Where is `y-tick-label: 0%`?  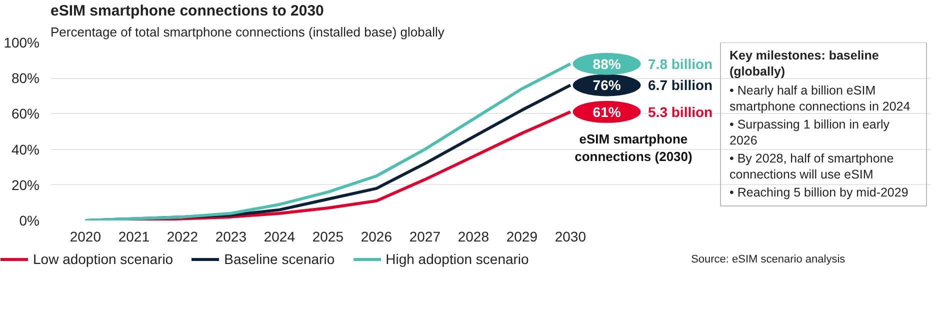 y-tick-label: 0% is located at coordinates (29, 220).